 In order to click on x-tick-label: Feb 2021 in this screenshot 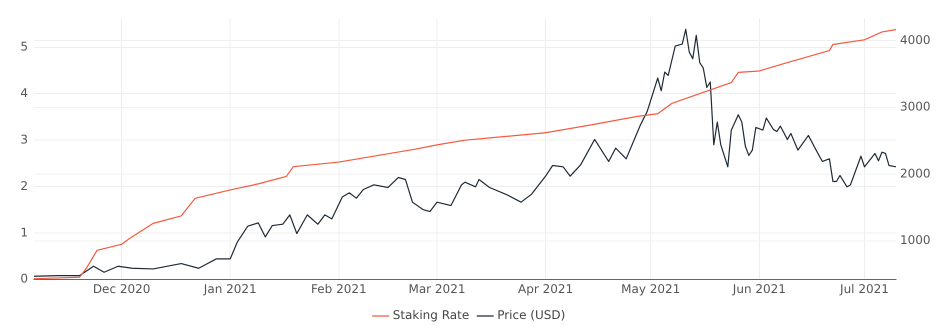, I will do `click(339, 289)`.